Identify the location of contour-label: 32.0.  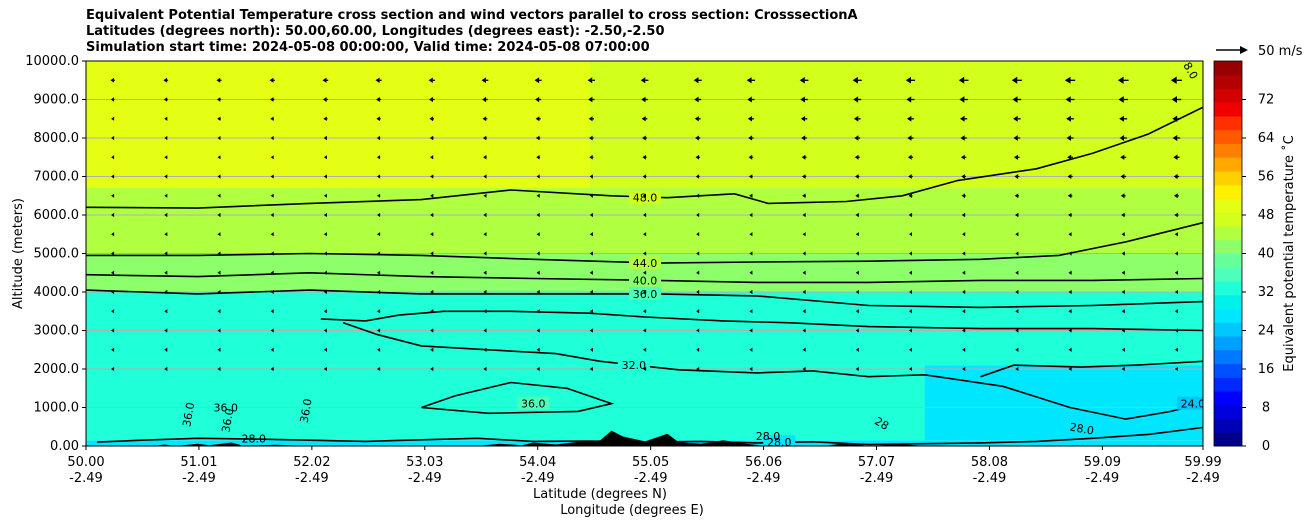
(634, 365).